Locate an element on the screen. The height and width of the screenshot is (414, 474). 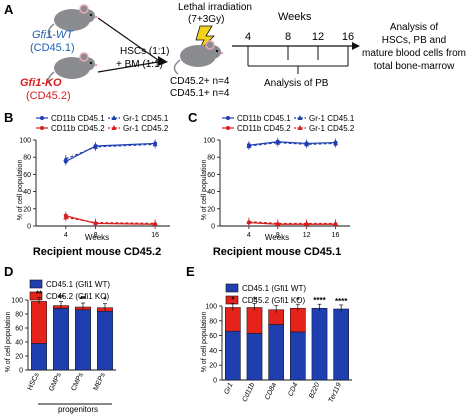
legend-b-1: CD11b CD45.2 is located at coordinates (78, 128).